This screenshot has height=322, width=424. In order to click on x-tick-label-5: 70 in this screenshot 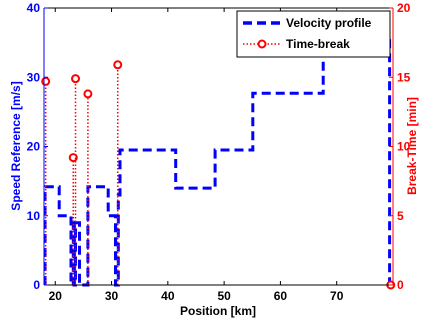, I will do `click(337, 296)`.